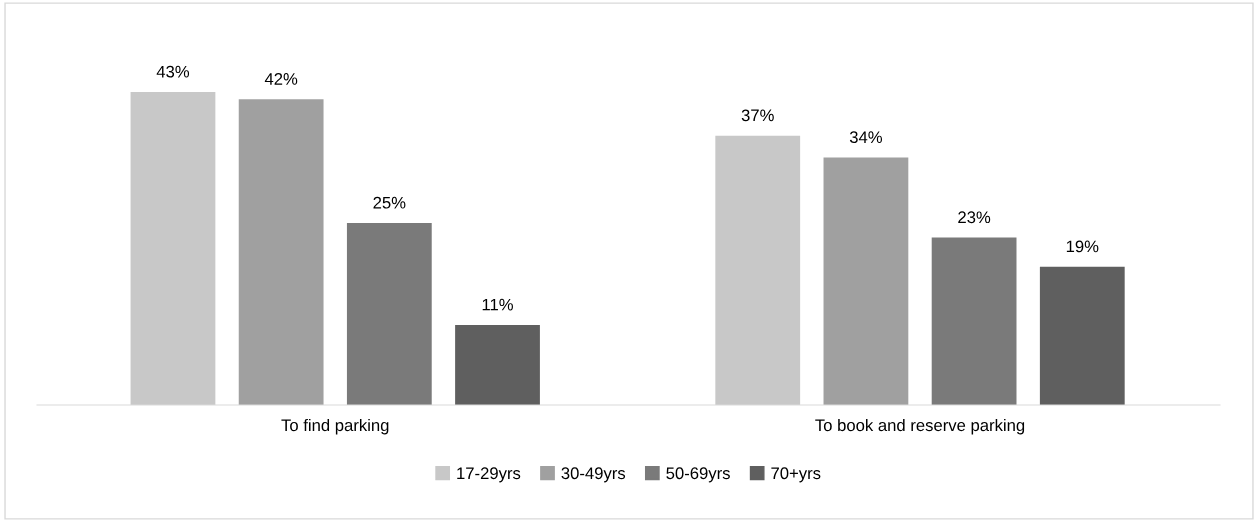 The image size is (1258, 521). What do you see at coordinates (757, 115) in the screenshot?
I see `data-label: 37%` at bounding box center [757, 115].